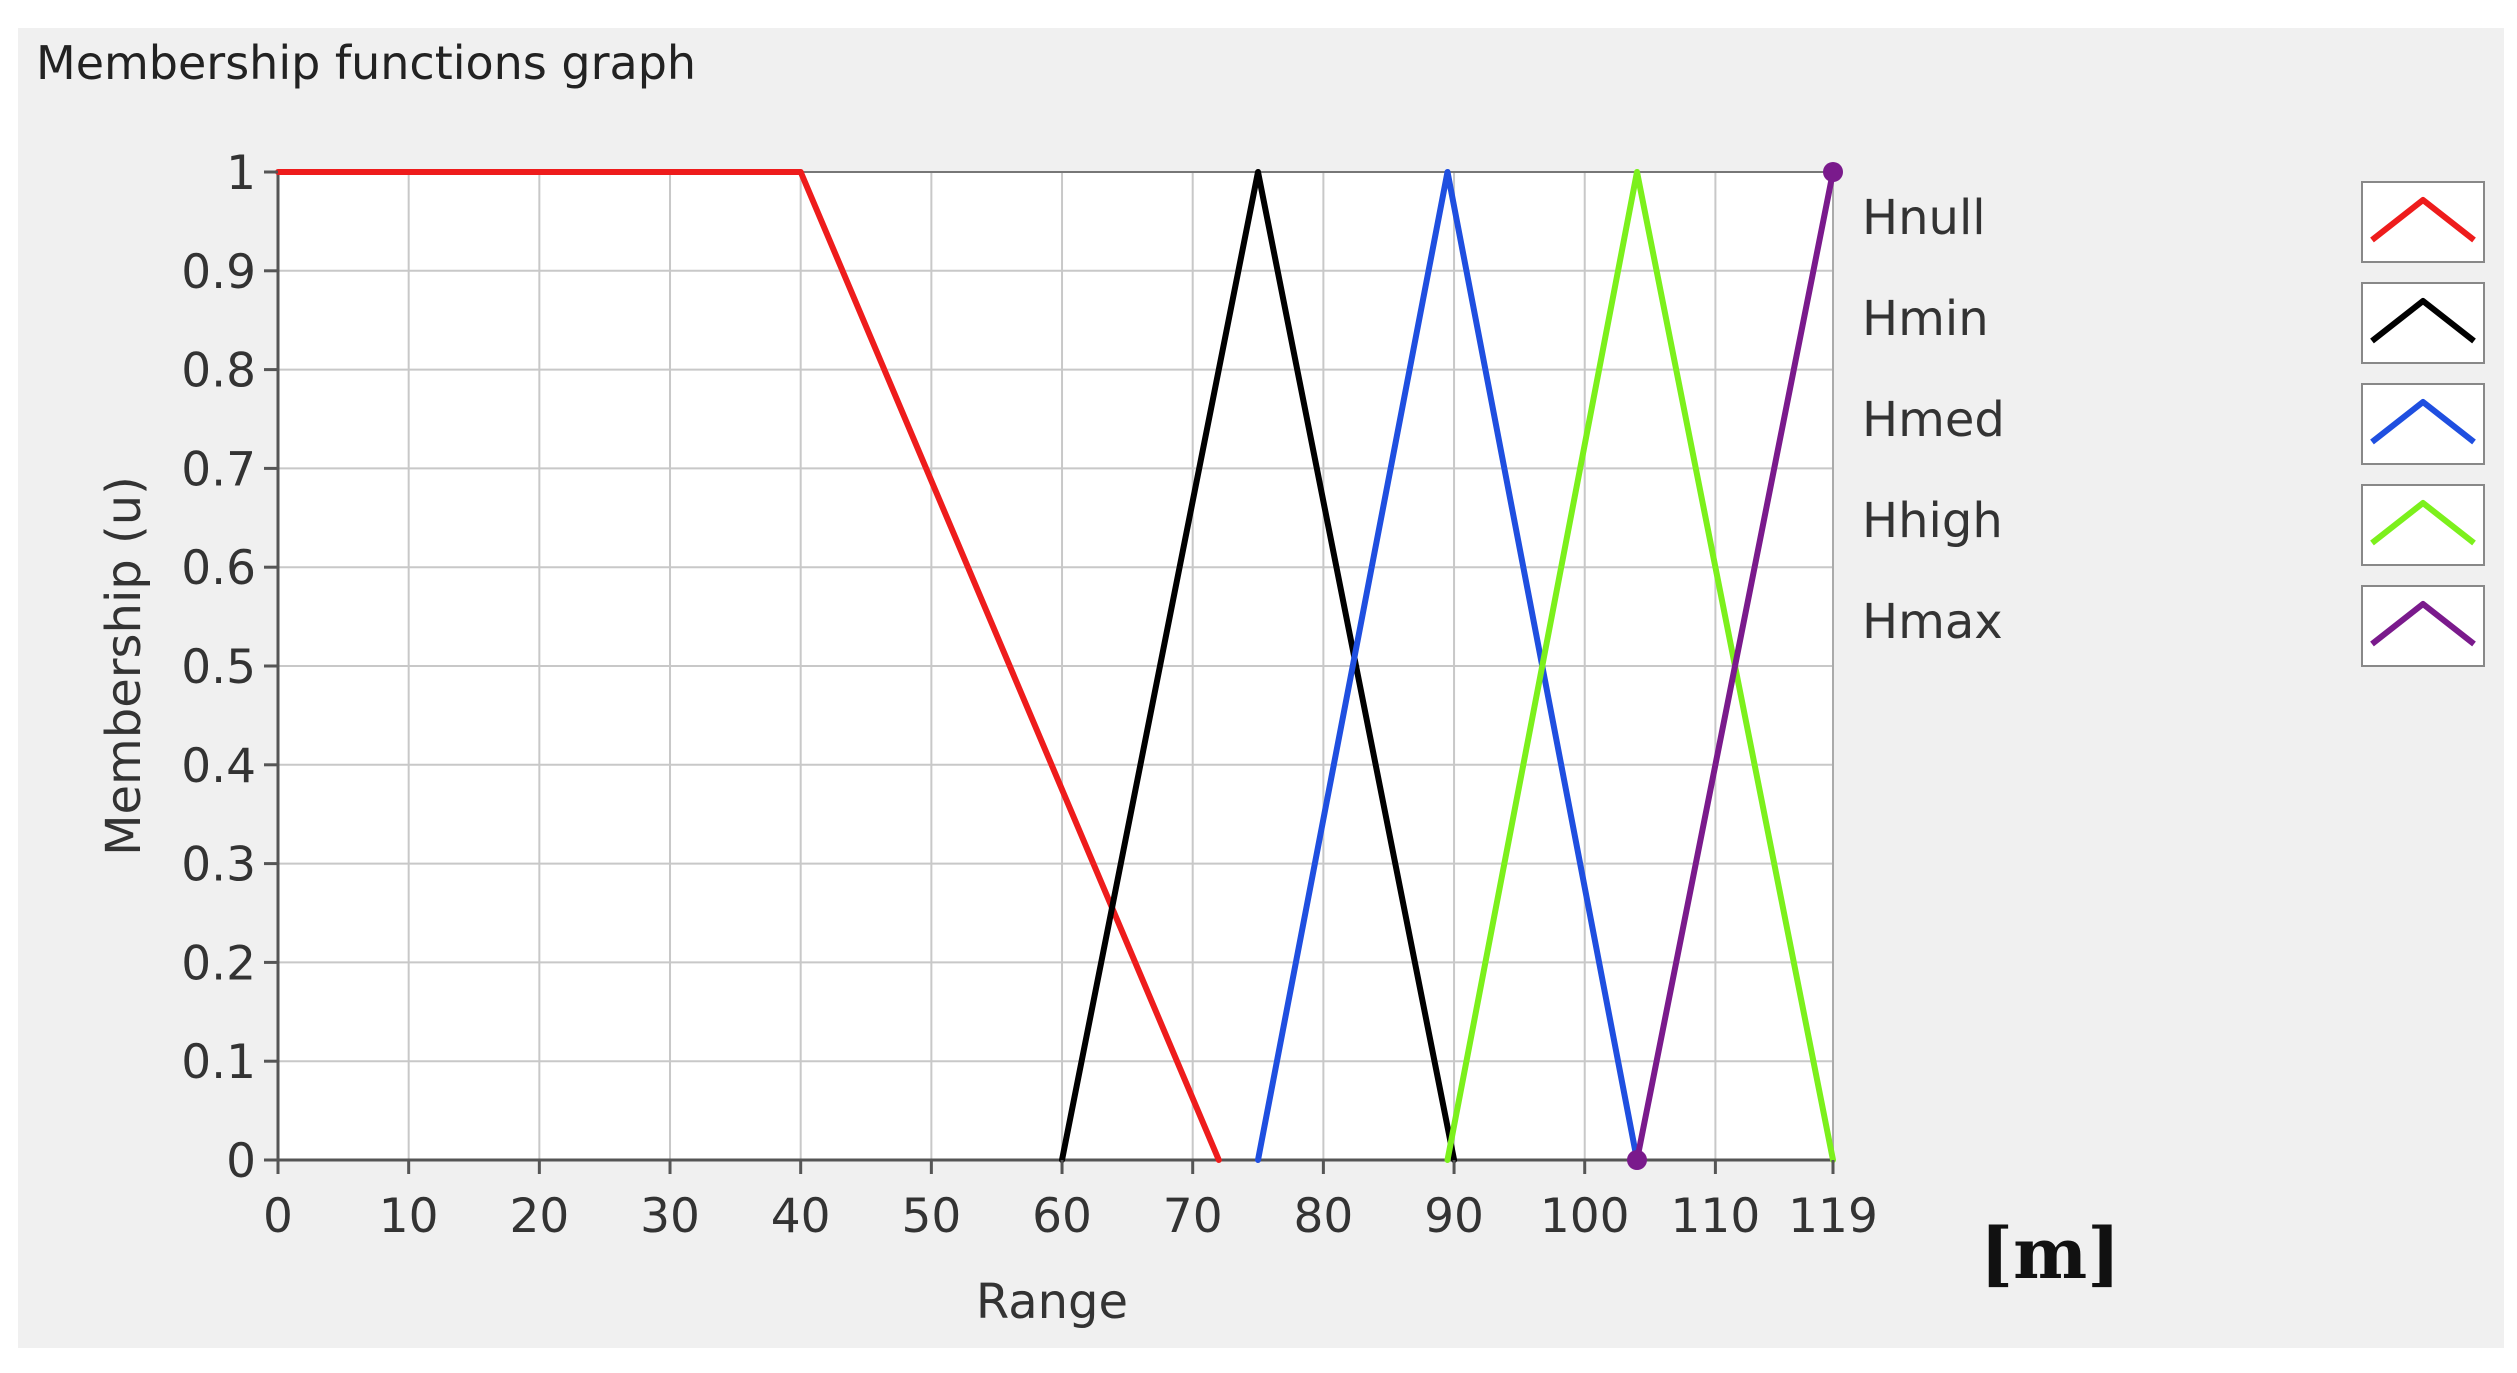 This screenshot has height=1373, width=2517. Describe the element at coordinates (1933, 420) in the screenshot. I see `legend-label-hmed: Hmed` at that location.